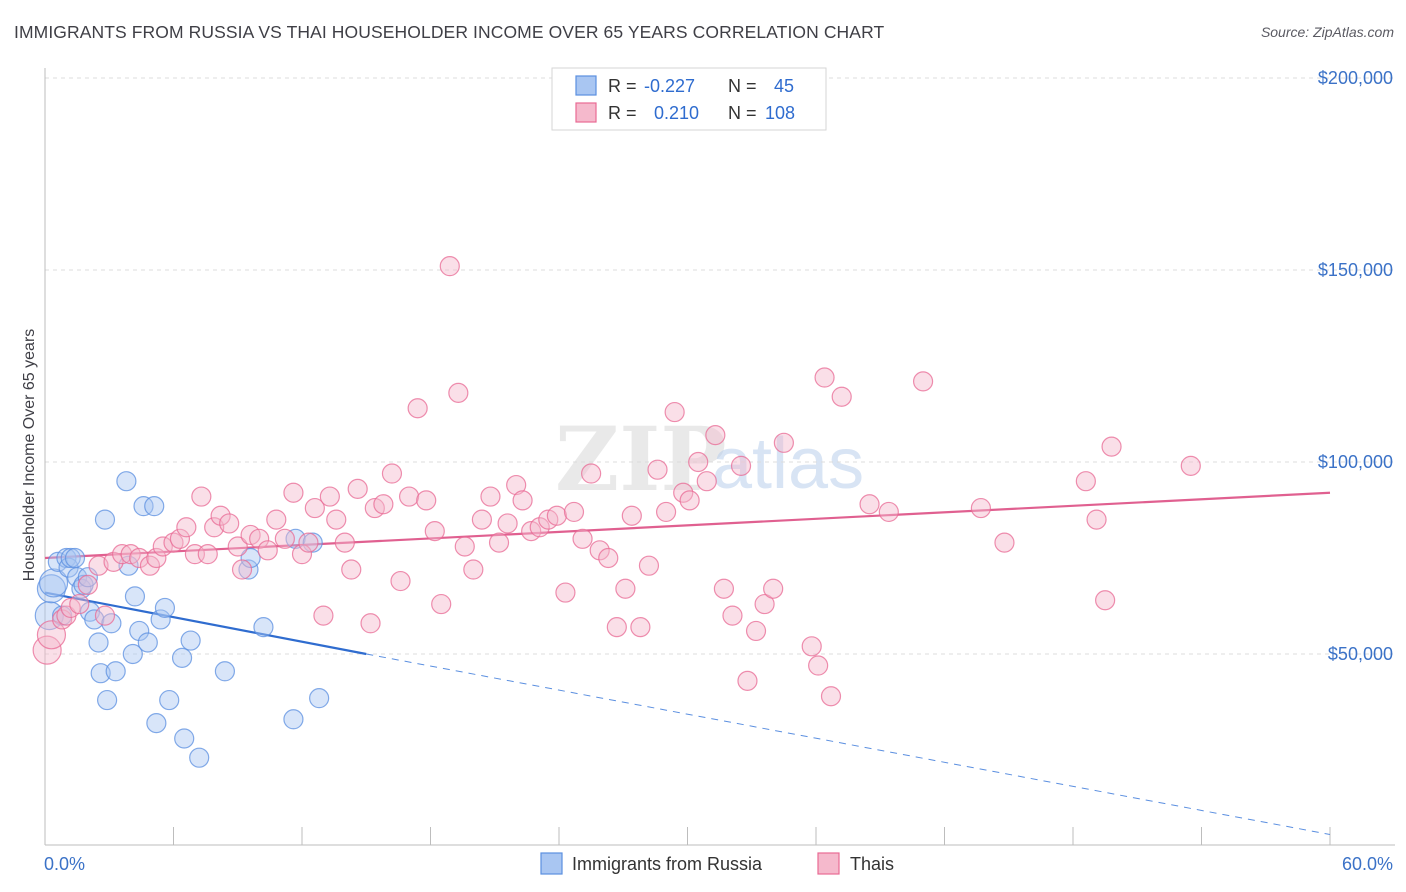 The width and height of the screenshot is (1406, 892). I want to click on legend-r-value-2: 0.210, so click(676, 113).